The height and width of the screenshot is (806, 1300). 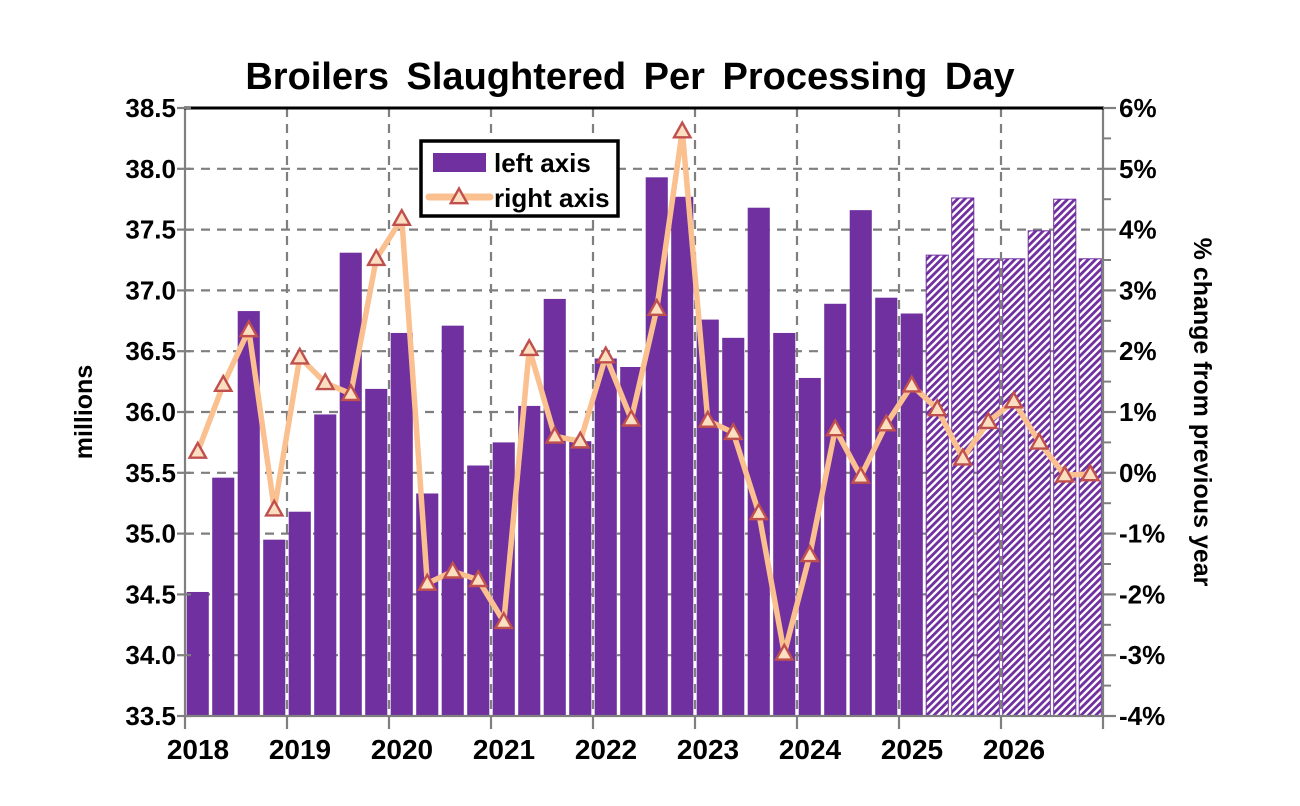 What do you see at coordinates (150, 655) in the screenshot?
I see `left-tick-label: 34.0` at bounding box center [150, 655].